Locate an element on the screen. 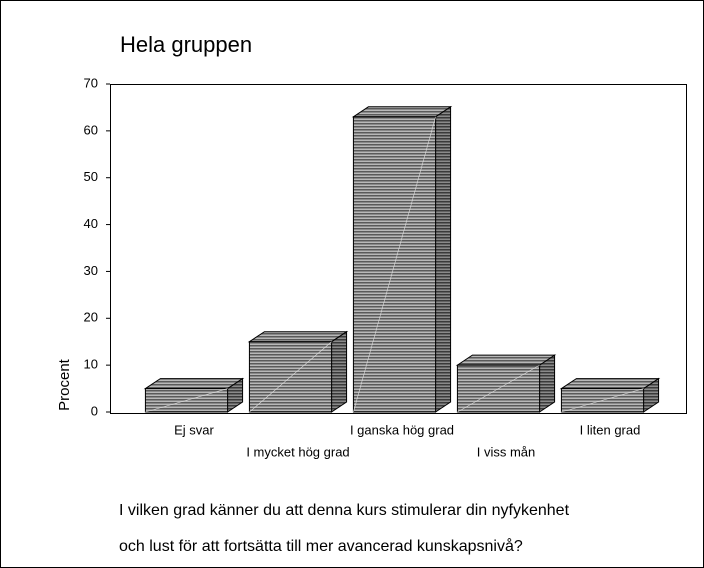  x-tick-label: I liten grad is located at coordinates (610, 429).